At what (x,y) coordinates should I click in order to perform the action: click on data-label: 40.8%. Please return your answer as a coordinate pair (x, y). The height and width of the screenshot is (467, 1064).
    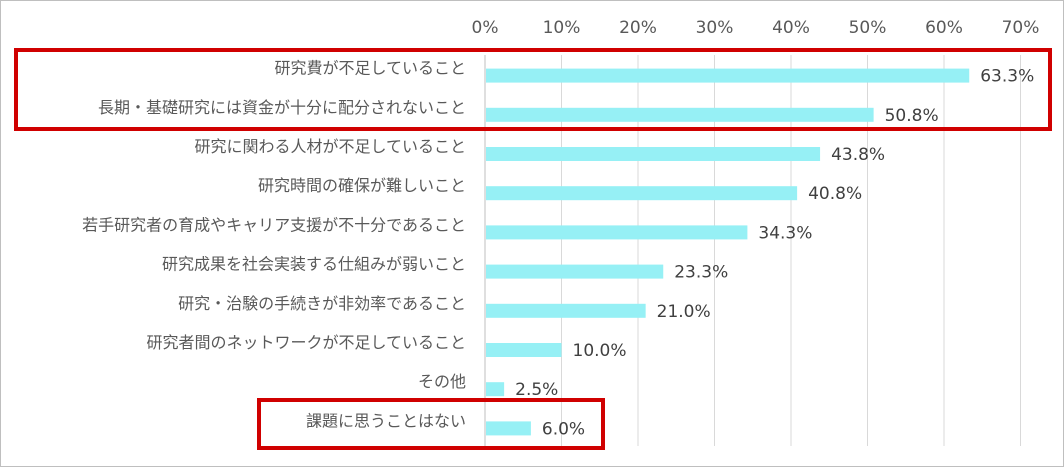
    Looking at the image, I should click on (835, 194).